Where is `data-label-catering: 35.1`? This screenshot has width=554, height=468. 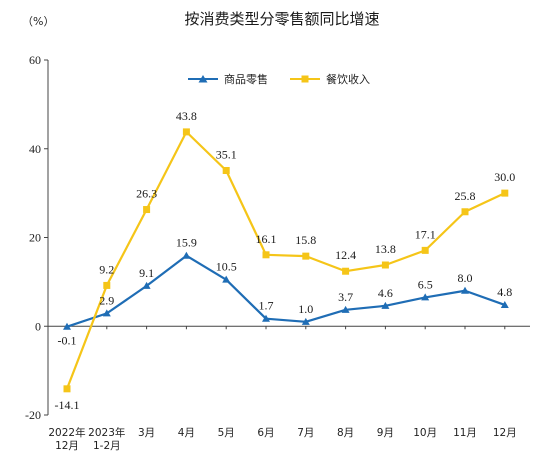 data-label-catering: 35.1 is located at coordinates (226, 154).